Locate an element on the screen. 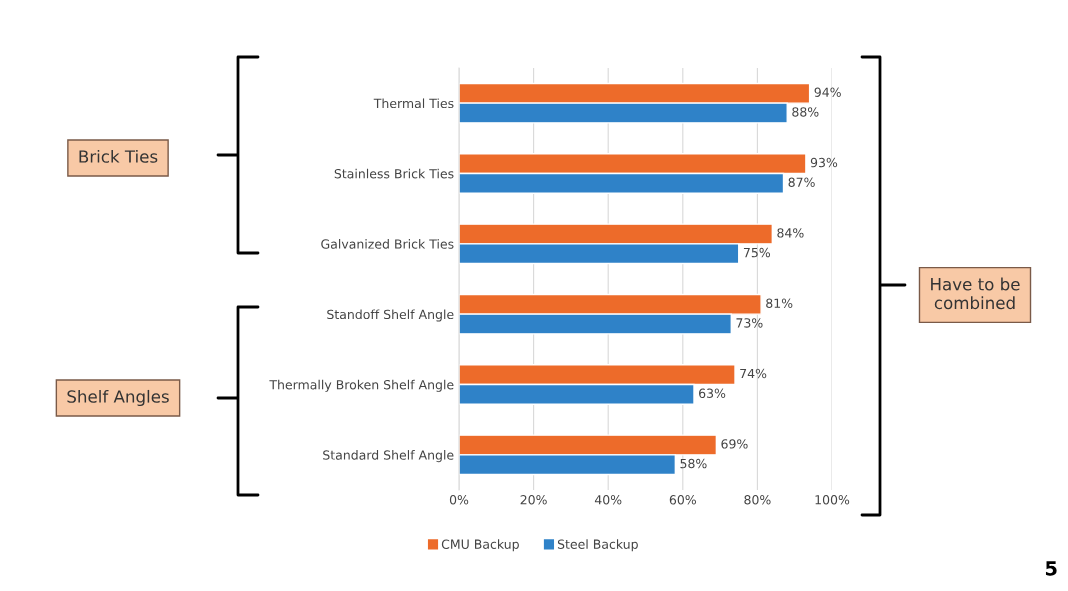 Image resolution: width=1068 pixels, height=591 pixels. data-label: 84% is located at coordinates (790, 233).